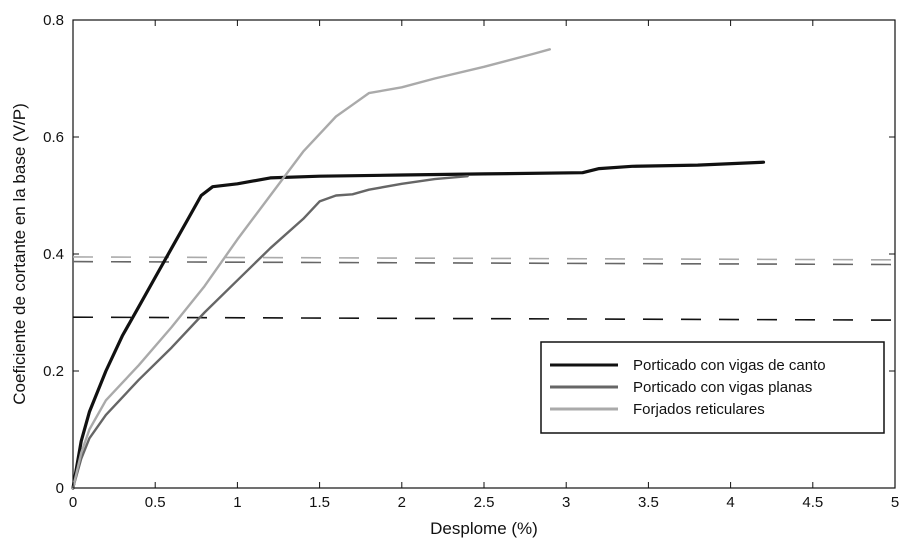  I want to click on y-axis-label: Coeficiente de cortante en la base (V/P), so click(19, 253).